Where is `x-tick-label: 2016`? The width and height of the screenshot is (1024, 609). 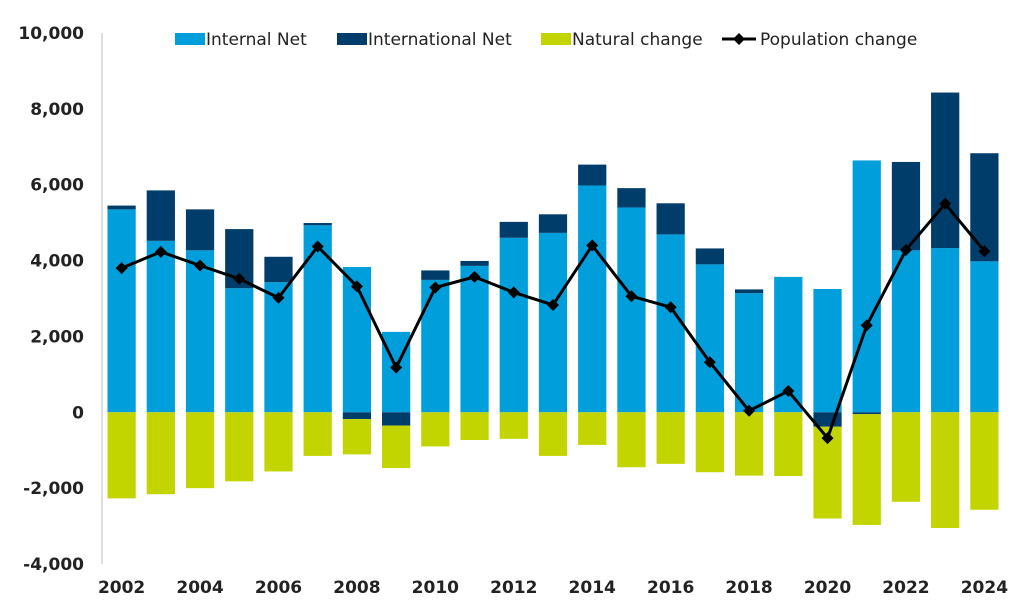
x-tick-label: 2016 is located at coordinates (670, 588).